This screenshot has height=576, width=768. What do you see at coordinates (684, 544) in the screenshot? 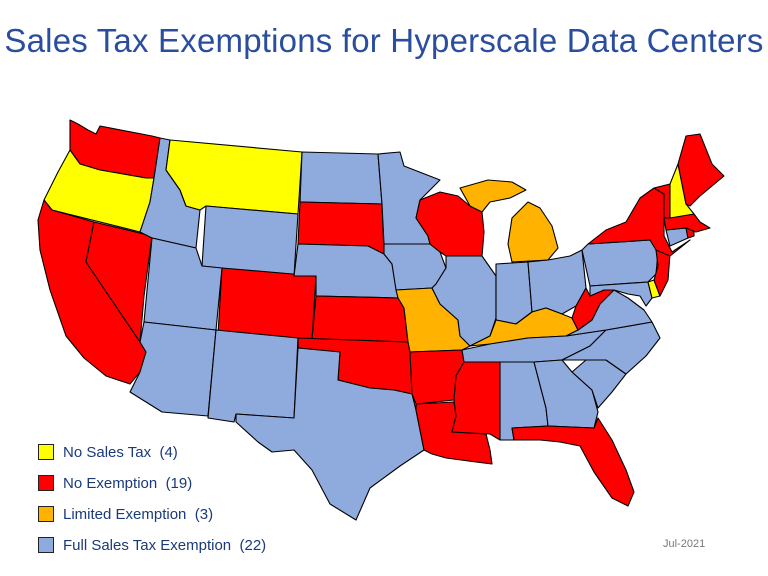
I see `date-label: Jul-2021` at bounding box center [684, 544].